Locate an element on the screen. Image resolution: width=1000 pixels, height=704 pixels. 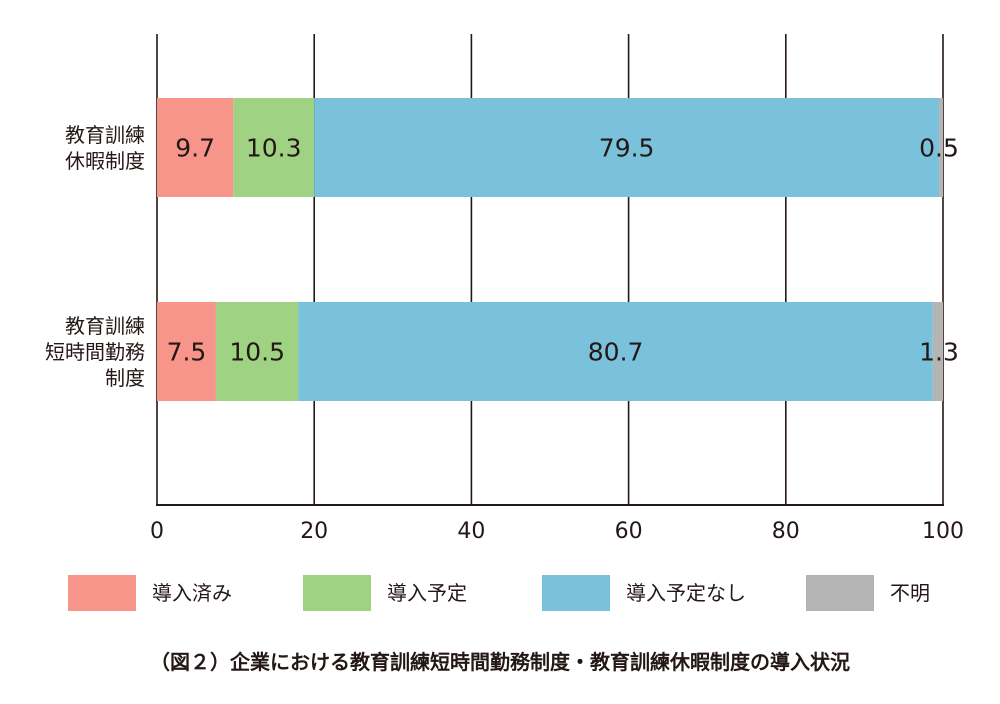
legend-label: 導入予定なし is located at coordinates (686, 593).